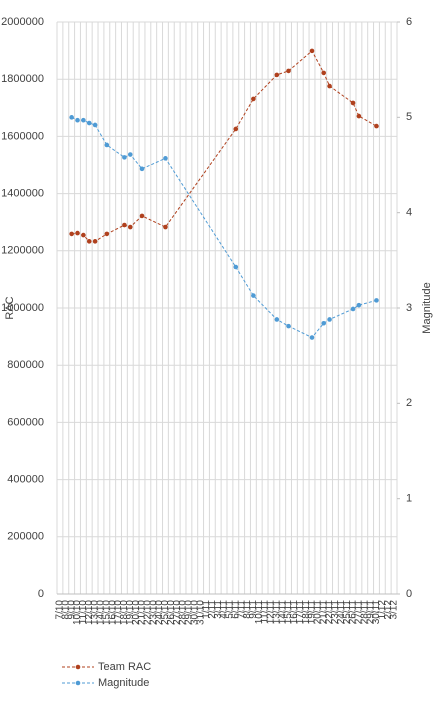 The height and width of the screenshot is (726, 434). I want to click on x-tick-label: 31/10, so click(200, 612).